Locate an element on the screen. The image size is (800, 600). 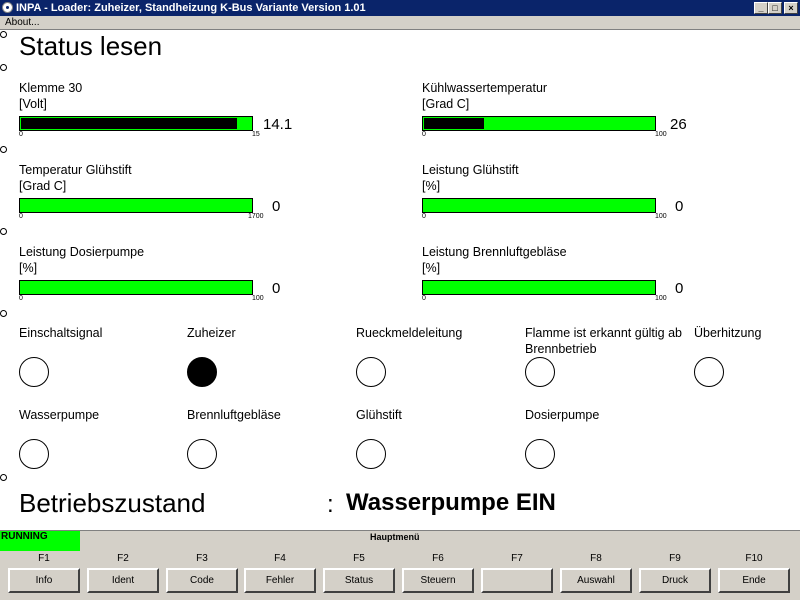
gauge-klemme-30: Klemme 30 [Volt] 0 15 14.1 is located at coordinates (155, 109).